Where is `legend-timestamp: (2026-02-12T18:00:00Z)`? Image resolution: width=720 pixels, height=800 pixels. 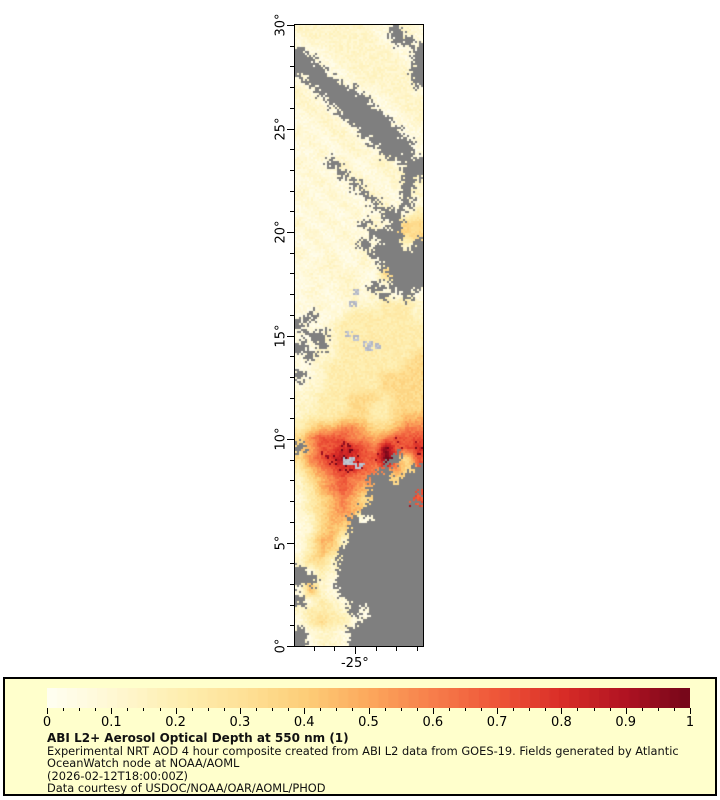
legend-timestamp: (2026-02-12T18:00:00Z) is located at coordinates (118, 775).